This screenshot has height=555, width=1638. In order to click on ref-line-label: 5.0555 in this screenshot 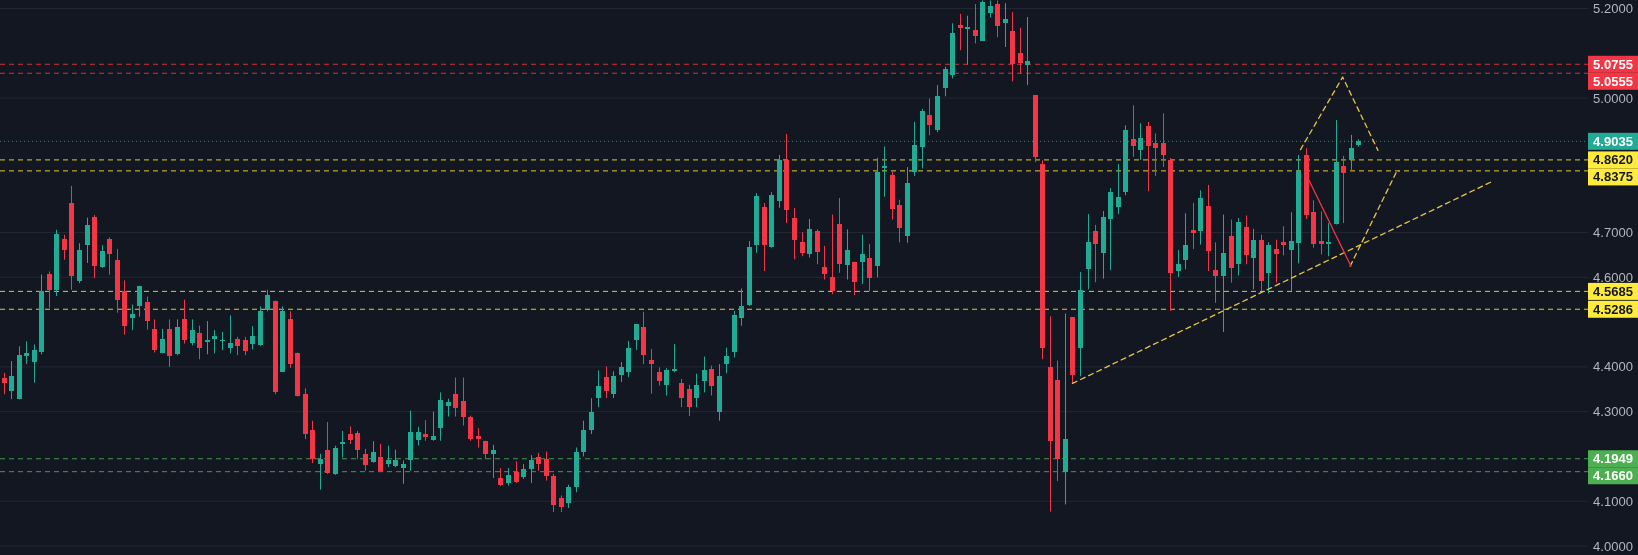, I will do `click(1613, 81)`.